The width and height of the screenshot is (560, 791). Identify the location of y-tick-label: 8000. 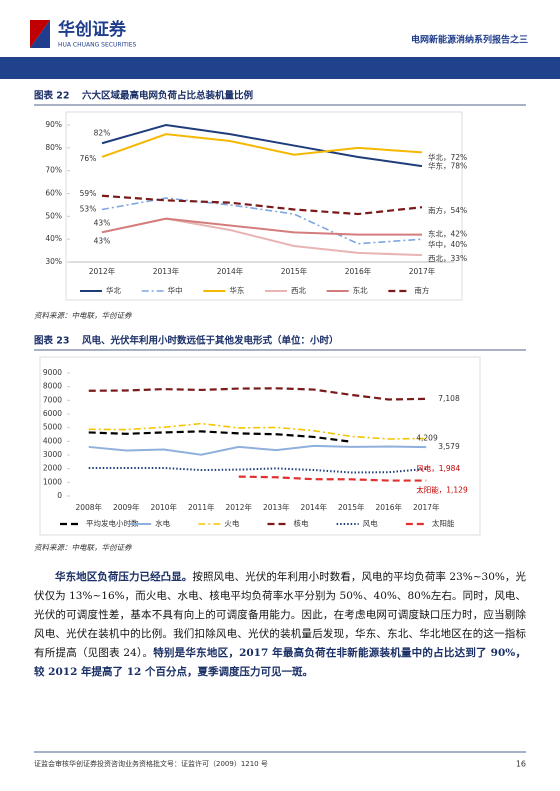
(52, 386).